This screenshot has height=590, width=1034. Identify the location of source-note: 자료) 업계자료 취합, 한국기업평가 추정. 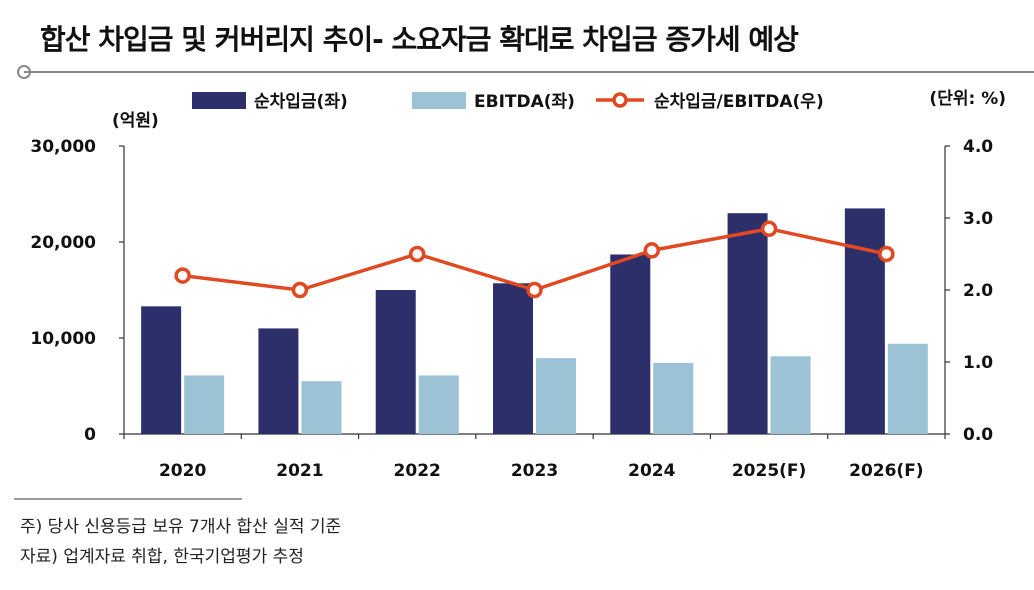
(162, 557).